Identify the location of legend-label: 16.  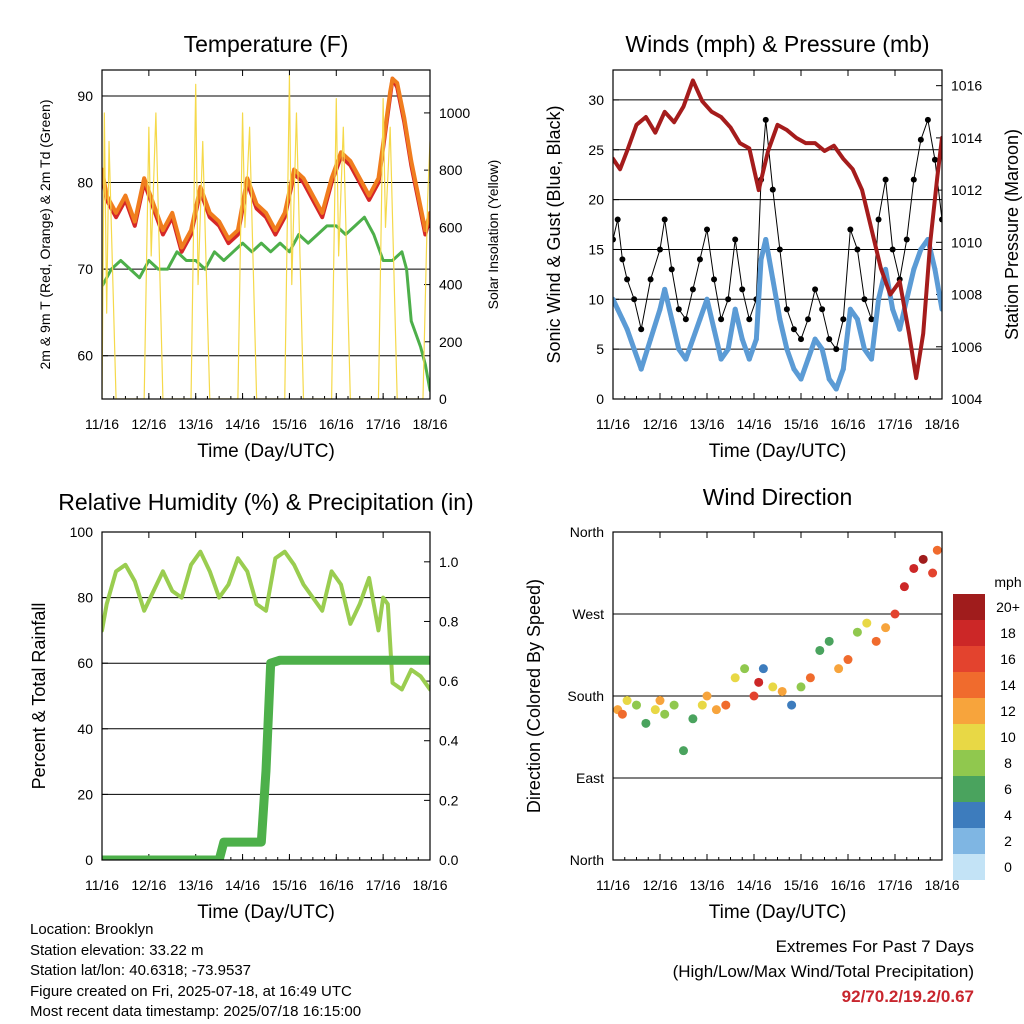
(1008, 659).